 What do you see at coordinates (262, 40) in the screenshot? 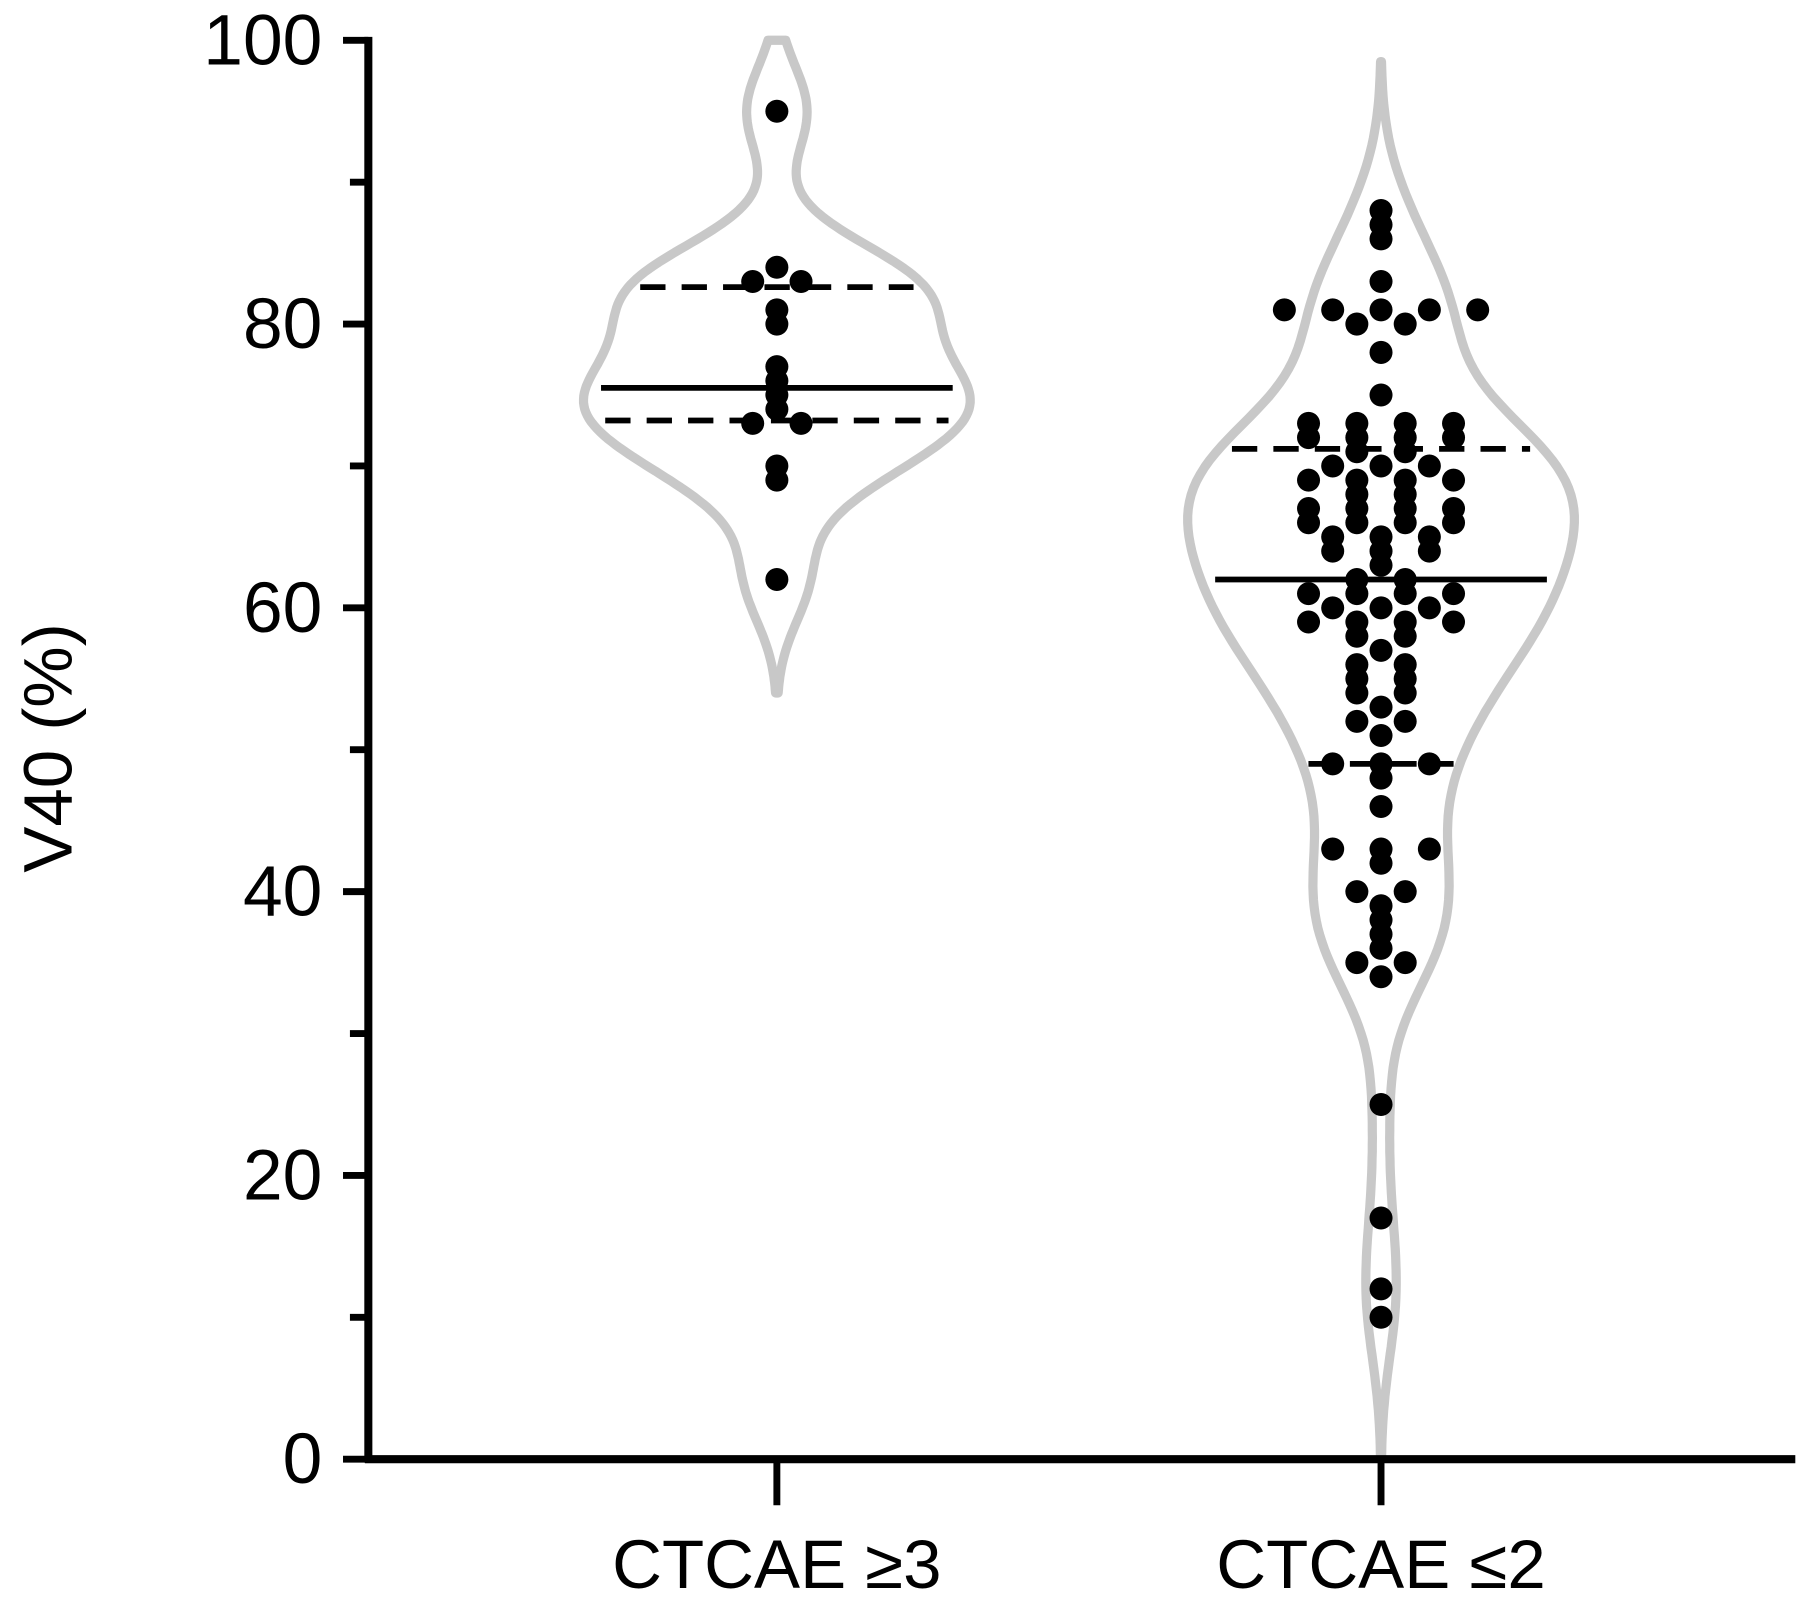
I see `y-tick-label: 100` at bounding box center [262, 40].